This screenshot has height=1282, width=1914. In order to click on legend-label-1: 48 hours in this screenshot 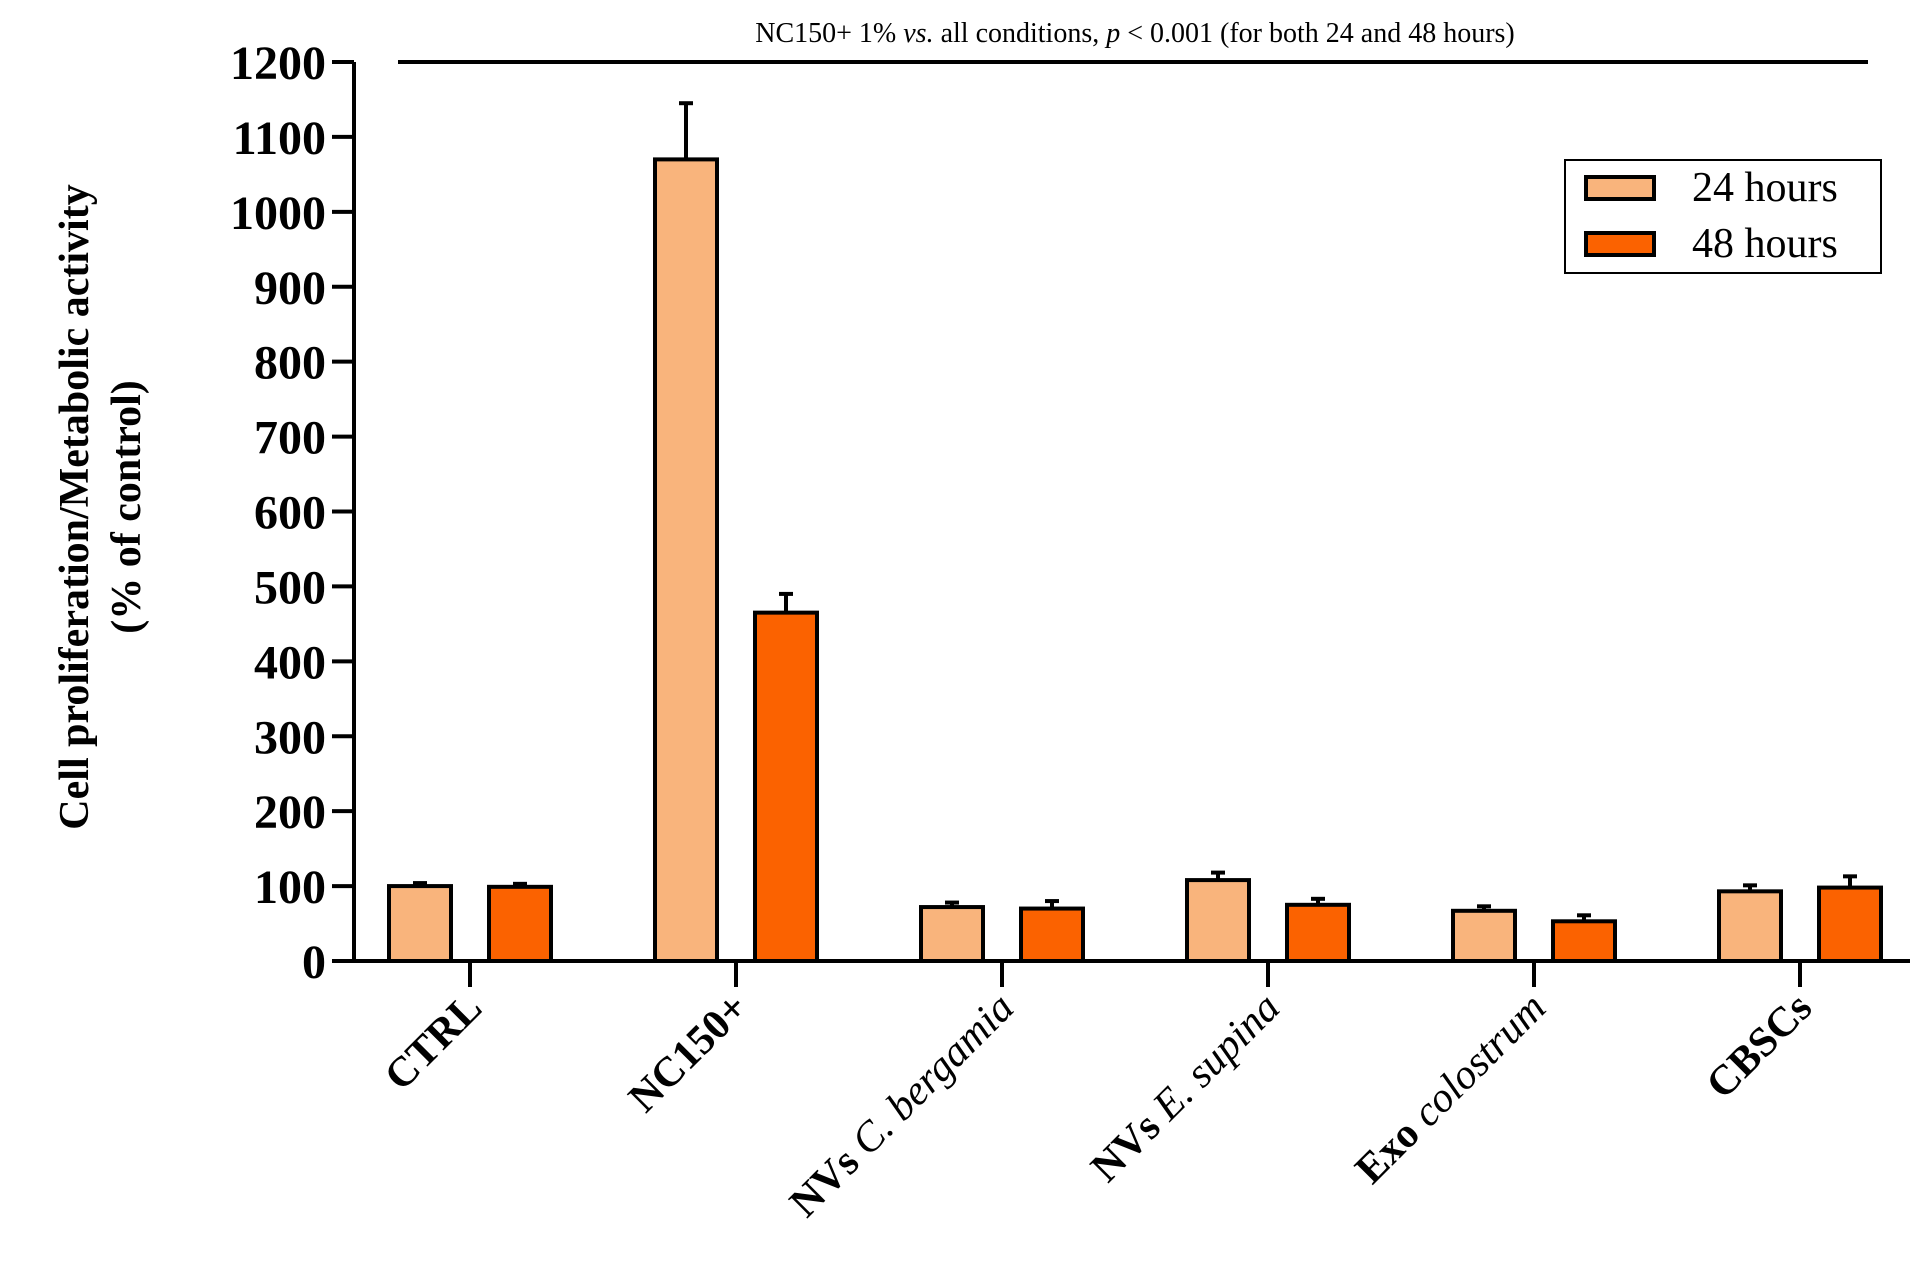, I will do `click(1765, 244)`.